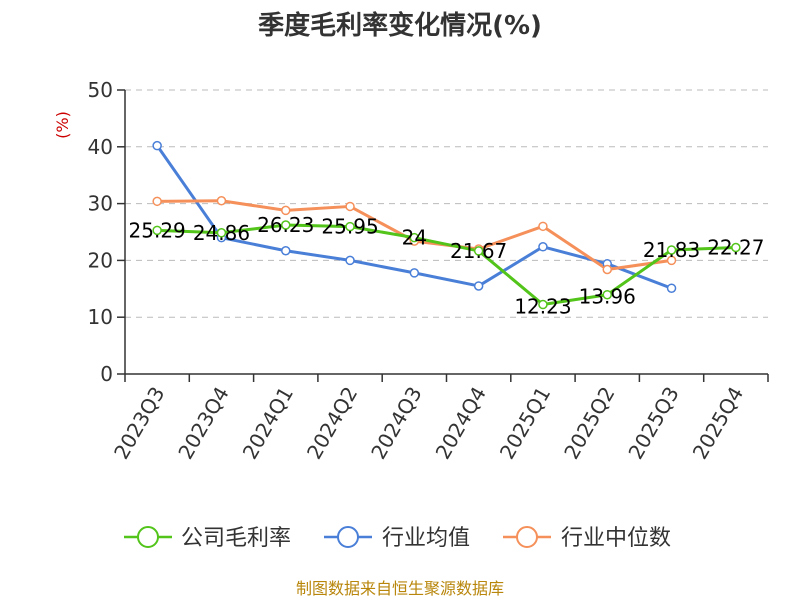 Image resolution: width=800 pixels, height=600 pixels. Describe the element at coordinates (461, 423) in the screenshot. I see `x-tick-label: 2024Q4` at that location.